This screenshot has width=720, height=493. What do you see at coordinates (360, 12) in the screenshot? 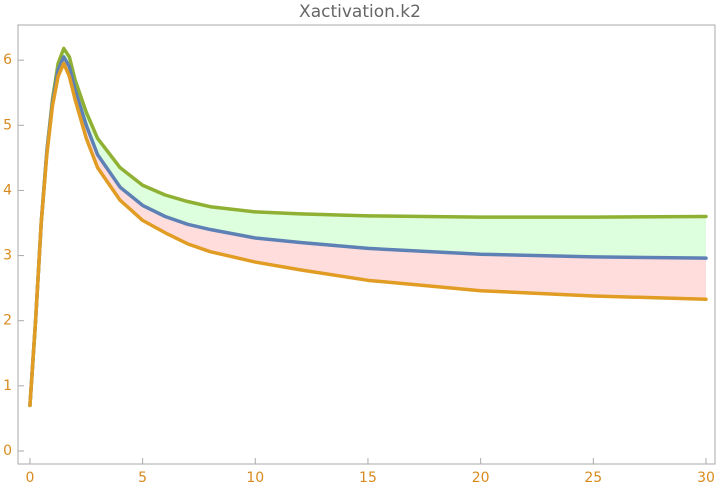
I see `chart-title: Xactivation.k2` at bounding box center [360, 12].